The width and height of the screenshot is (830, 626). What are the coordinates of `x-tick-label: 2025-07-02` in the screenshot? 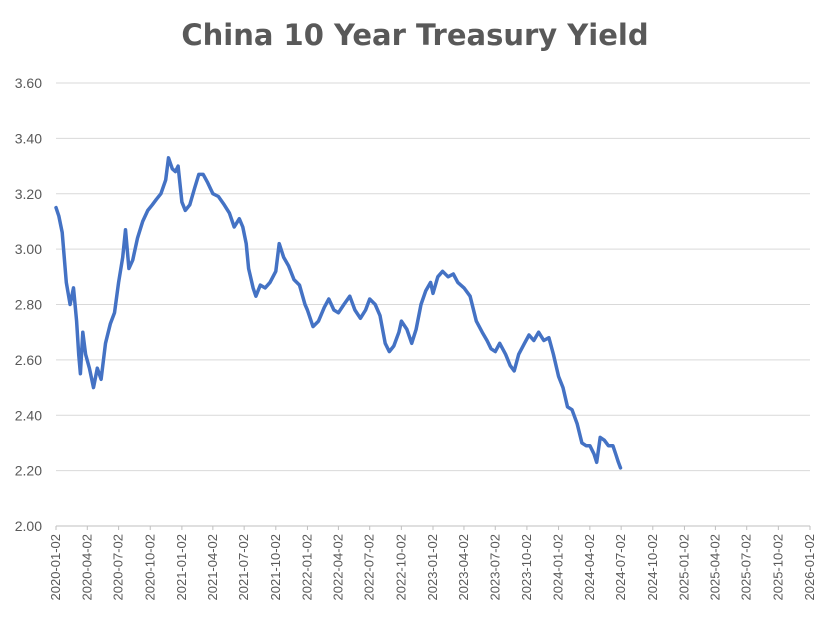 It's located at (746, 567).